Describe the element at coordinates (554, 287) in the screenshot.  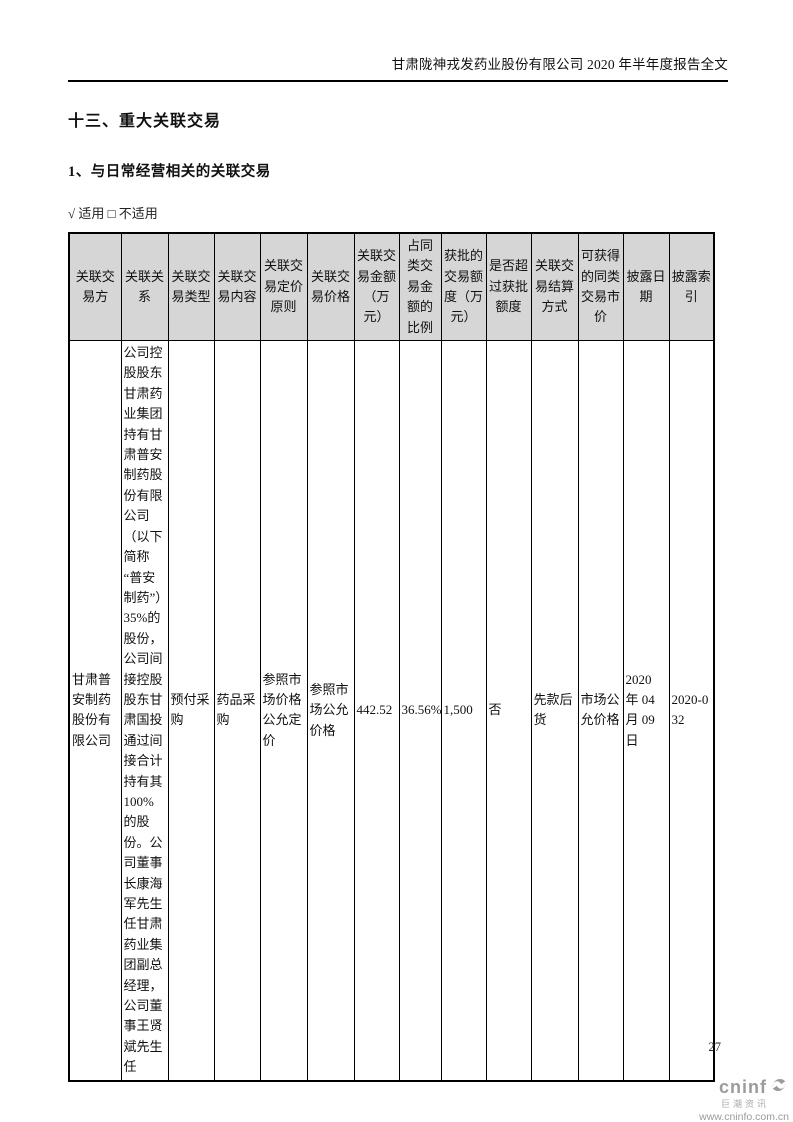
I see `column-header-settlement-method: 关联交易结算方式` at that location.